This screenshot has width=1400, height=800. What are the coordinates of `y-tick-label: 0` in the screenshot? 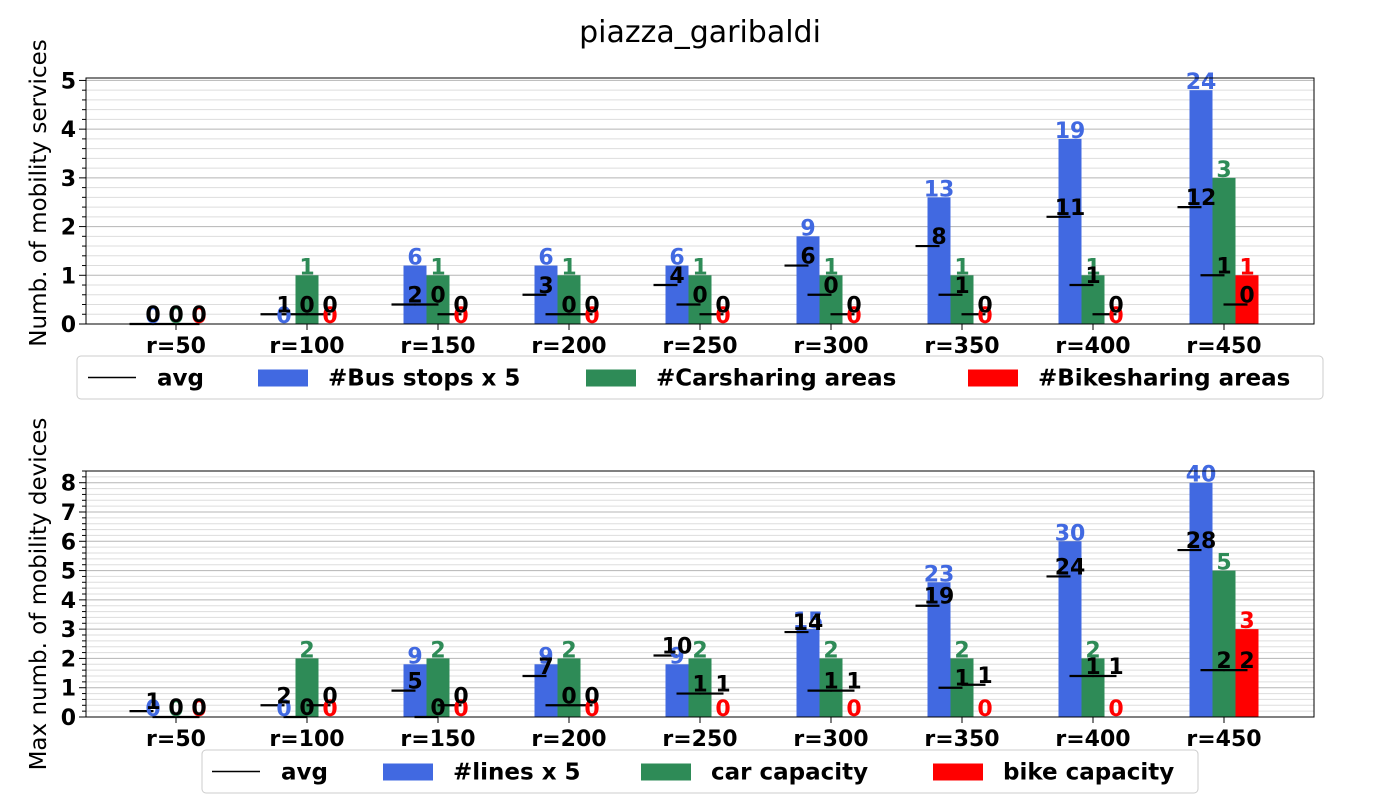 It's located at (68, 325).